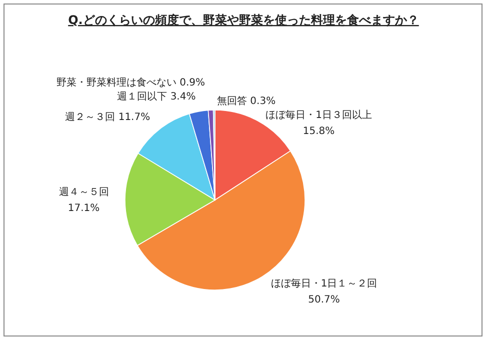  Describe the element at coordinates (107, 117) in the screenshot. I see `slice-label: 週２～３回 11.7%` at that location.